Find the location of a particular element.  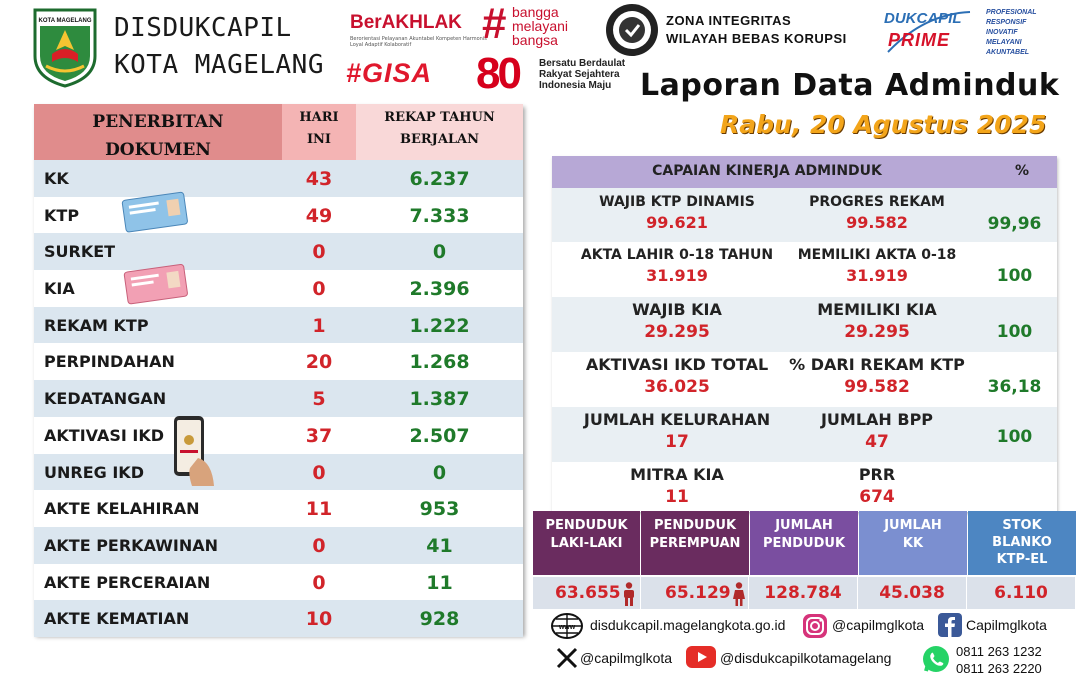

female-figure-icon is located at coordinates (739, 594).